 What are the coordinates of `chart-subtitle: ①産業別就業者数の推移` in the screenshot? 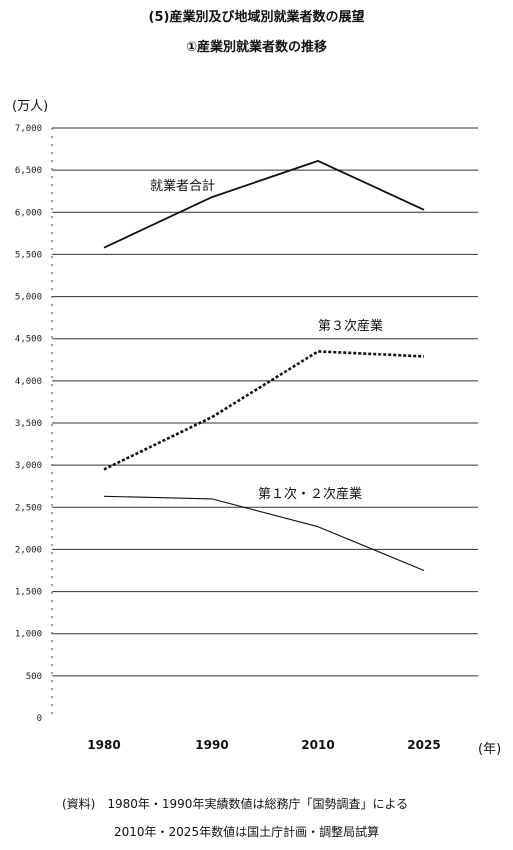 It's located at (256, 47).